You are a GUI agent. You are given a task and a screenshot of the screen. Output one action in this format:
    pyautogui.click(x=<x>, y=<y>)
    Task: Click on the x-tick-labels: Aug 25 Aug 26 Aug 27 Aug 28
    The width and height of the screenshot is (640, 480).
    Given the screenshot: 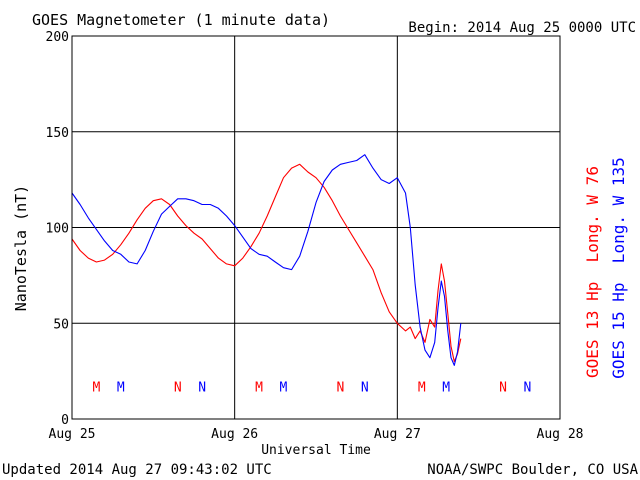 What is the action you would take?
    pyautogui.click(x=316, y=434)
    